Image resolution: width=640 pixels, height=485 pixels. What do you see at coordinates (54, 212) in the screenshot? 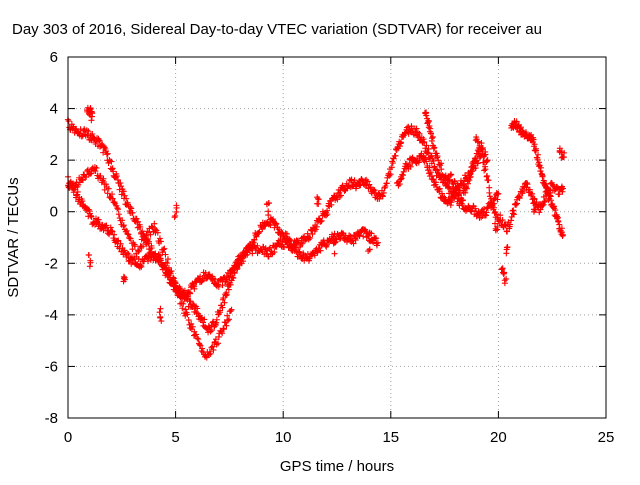
I see `y-tick-label: 0` at bounding box center [54, 212].